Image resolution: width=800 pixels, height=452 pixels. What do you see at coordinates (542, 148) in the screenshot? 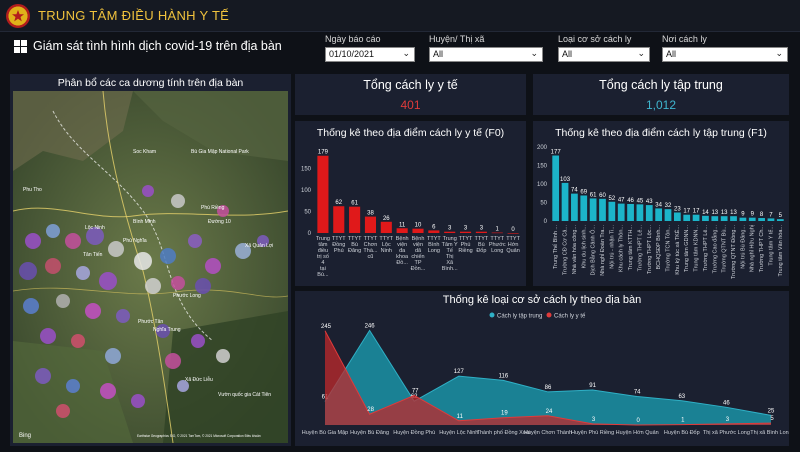
I see `y-tick-label: 200` at bounding box center [542, 148].